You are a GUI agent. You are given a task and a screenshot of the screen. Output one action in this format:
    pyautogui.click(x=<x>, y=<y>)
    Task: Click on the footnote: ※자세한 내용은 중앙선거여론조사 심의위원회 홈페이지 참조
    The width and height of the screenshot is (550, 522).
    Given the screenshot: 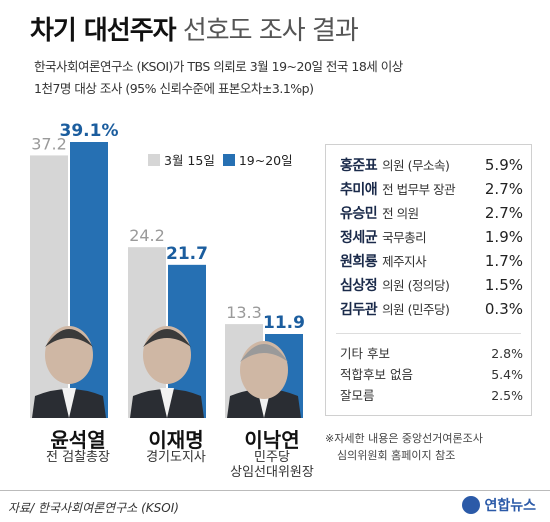 What is the action you would take?
    pyautogui.click(x=404, y=447)
    